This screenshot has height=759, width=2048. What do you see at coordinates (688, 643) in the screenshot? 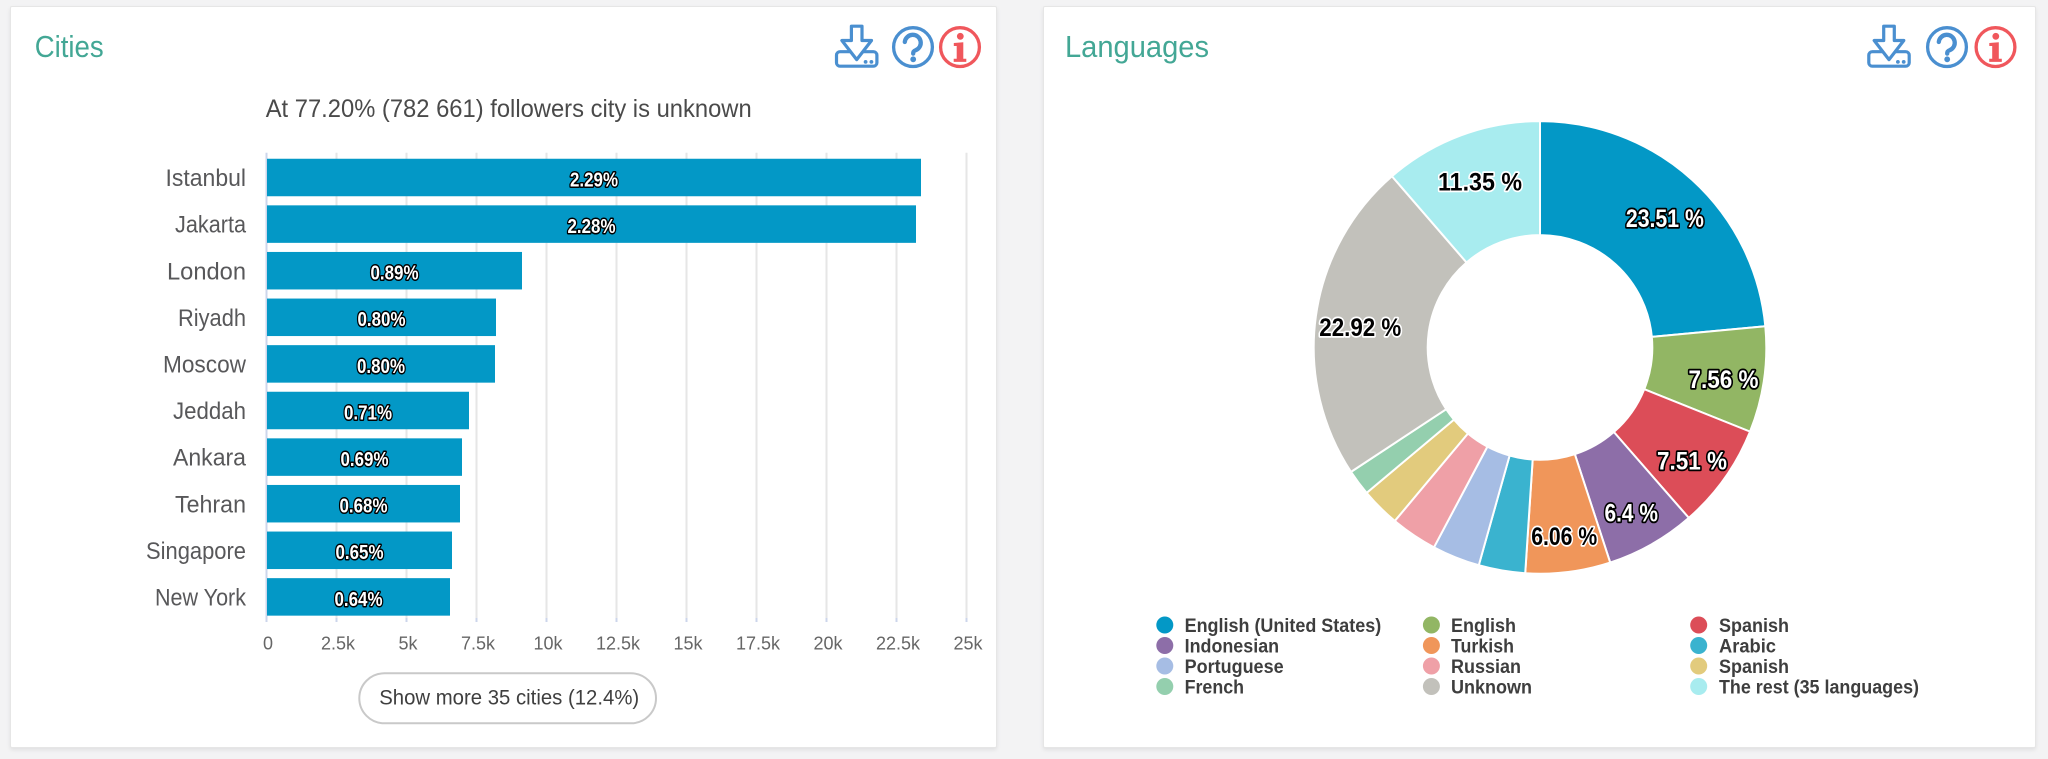
I see `svg-text: 15k` at bounding box center [688, 643].